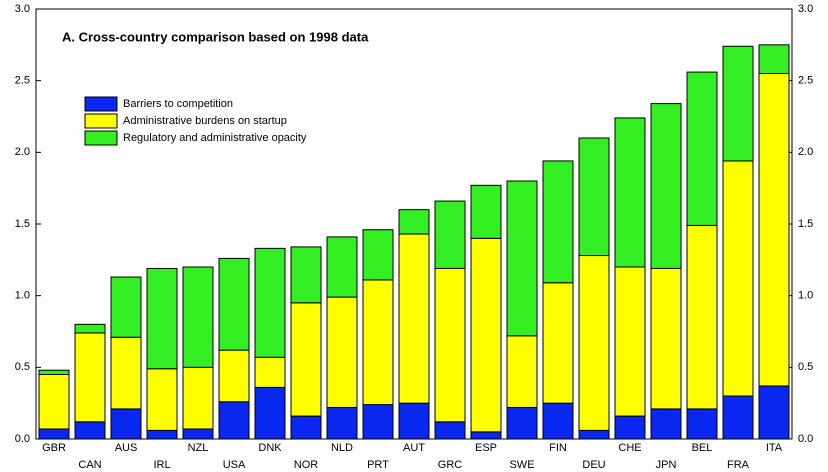 The height and width of the screenshot is (472, 828). Describe the element at coordinates (306, 465) in the screenshot. I see `x-tick-label: NOR` at that location.